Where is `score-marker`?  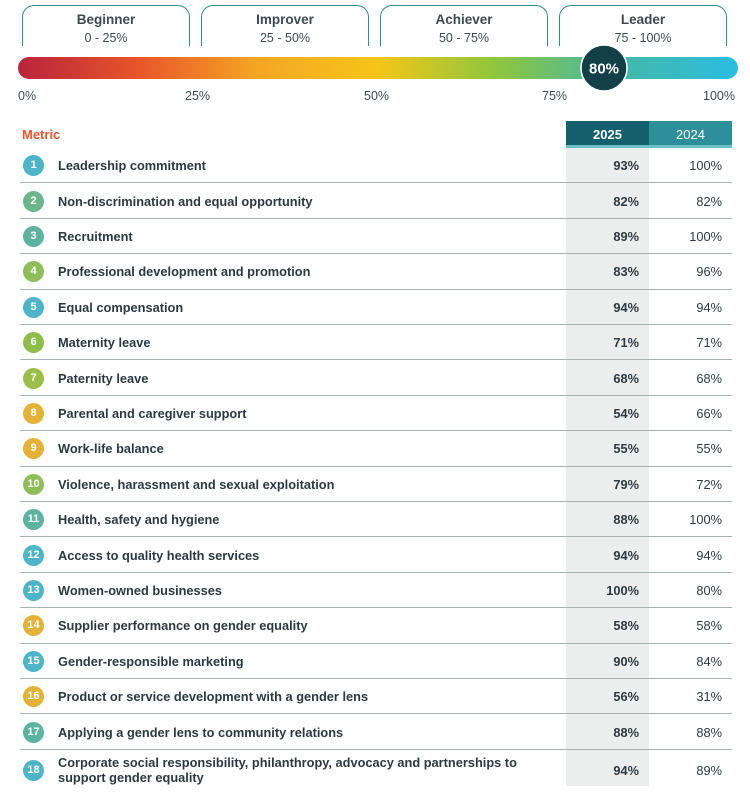 score-marker is located at coordinates (604, 68).